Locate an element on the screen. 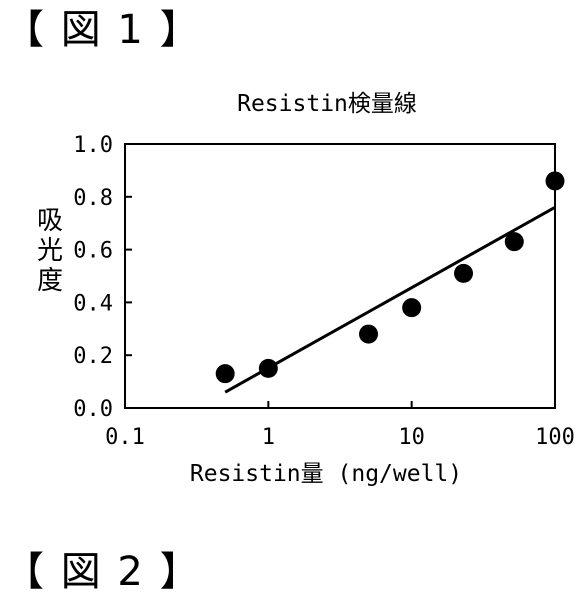  y-axis-label-char: 光 is located at coordinates (50, 251).